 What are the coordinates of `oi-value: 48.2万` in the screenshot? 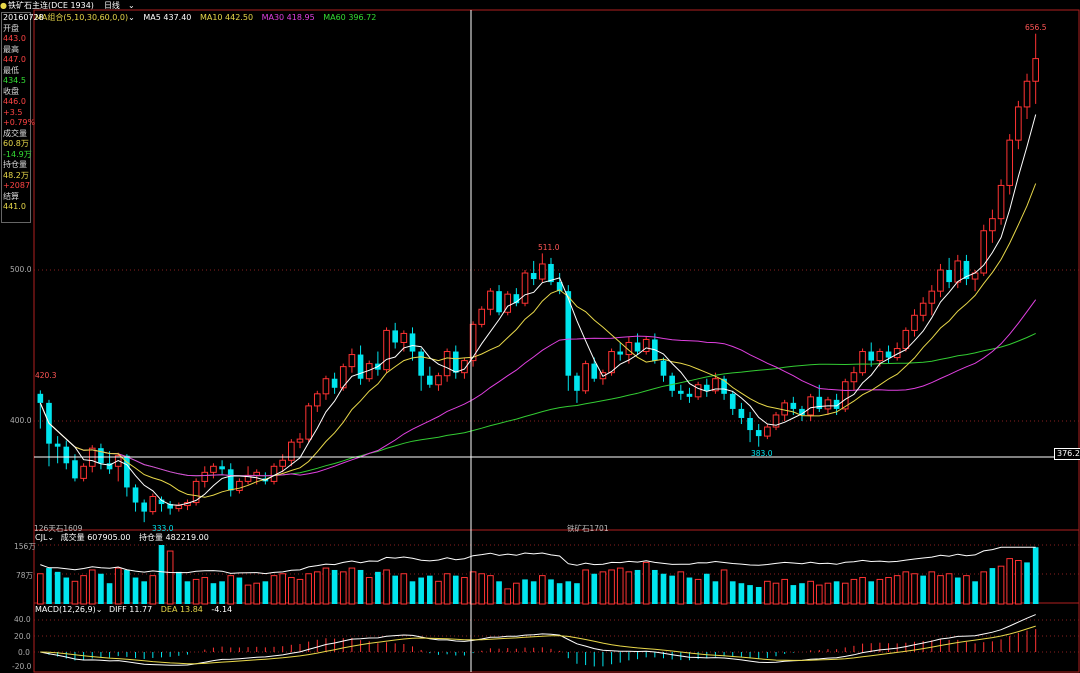 It's located at (16, 175).